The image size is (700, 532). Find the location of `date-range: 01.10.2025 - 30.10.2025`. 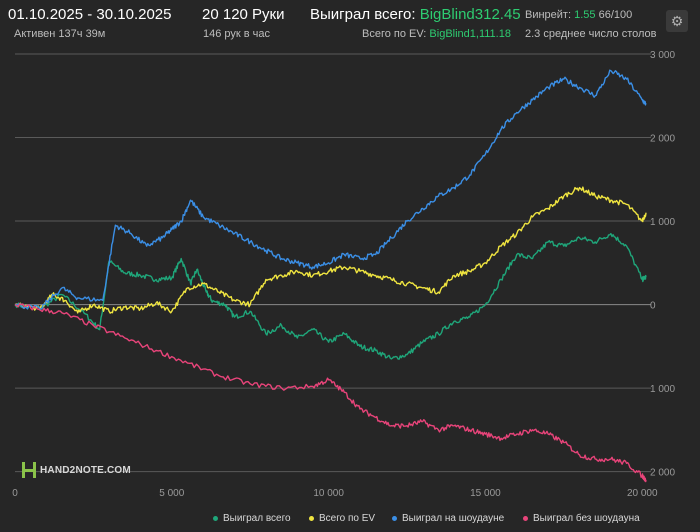

date-range: 01.10.2025 - 30.10.2025 is located at coordinates (90, 14).